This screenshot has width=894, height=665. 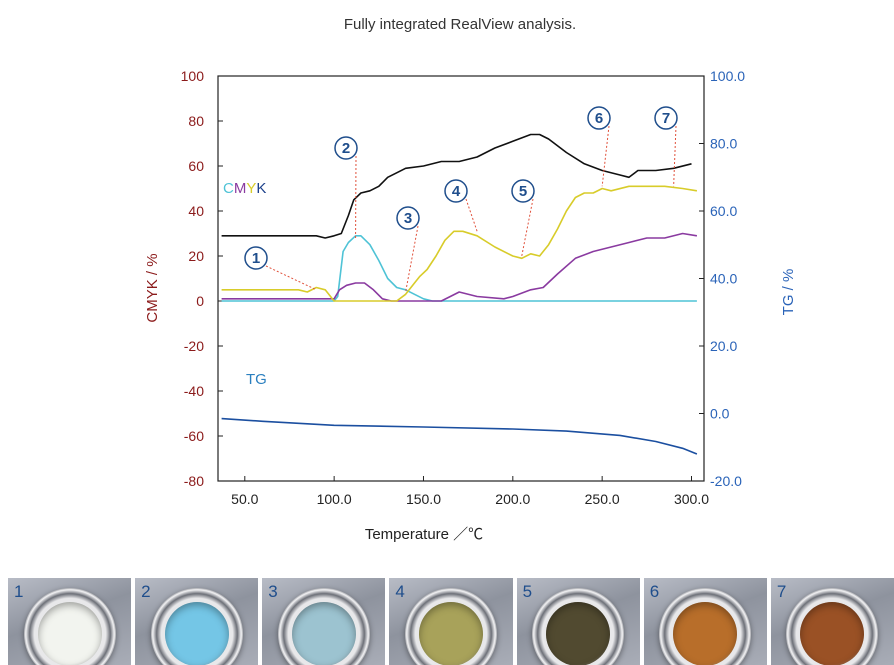 What do you see at coordinates (512, 499) in the screenshot?
I see `x-tick-label: 200.0` at bounding box center [512, 499].